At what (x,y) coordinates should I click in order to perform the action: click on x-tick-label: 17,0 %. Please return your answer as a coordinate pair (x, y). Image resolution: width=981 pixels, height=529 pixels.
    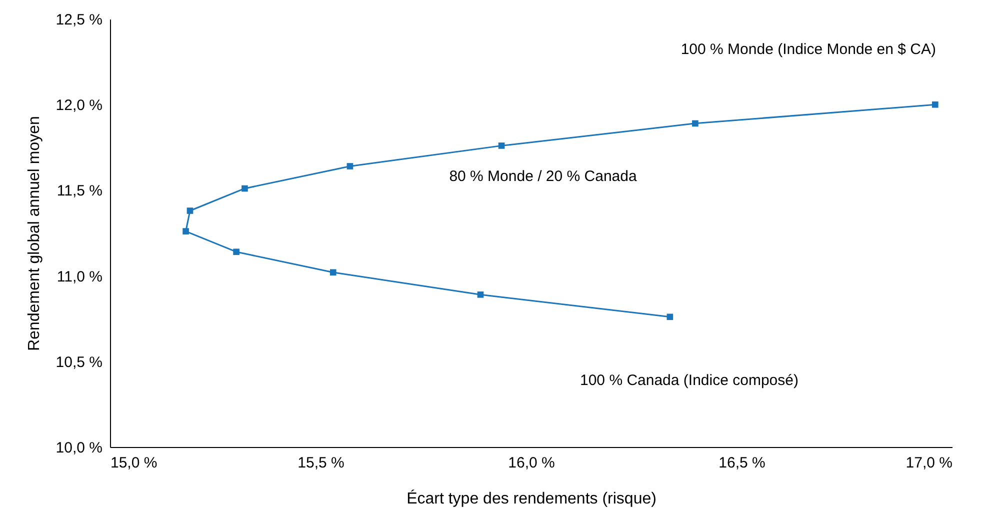
    Looking at the image, I should click on (929, 463).